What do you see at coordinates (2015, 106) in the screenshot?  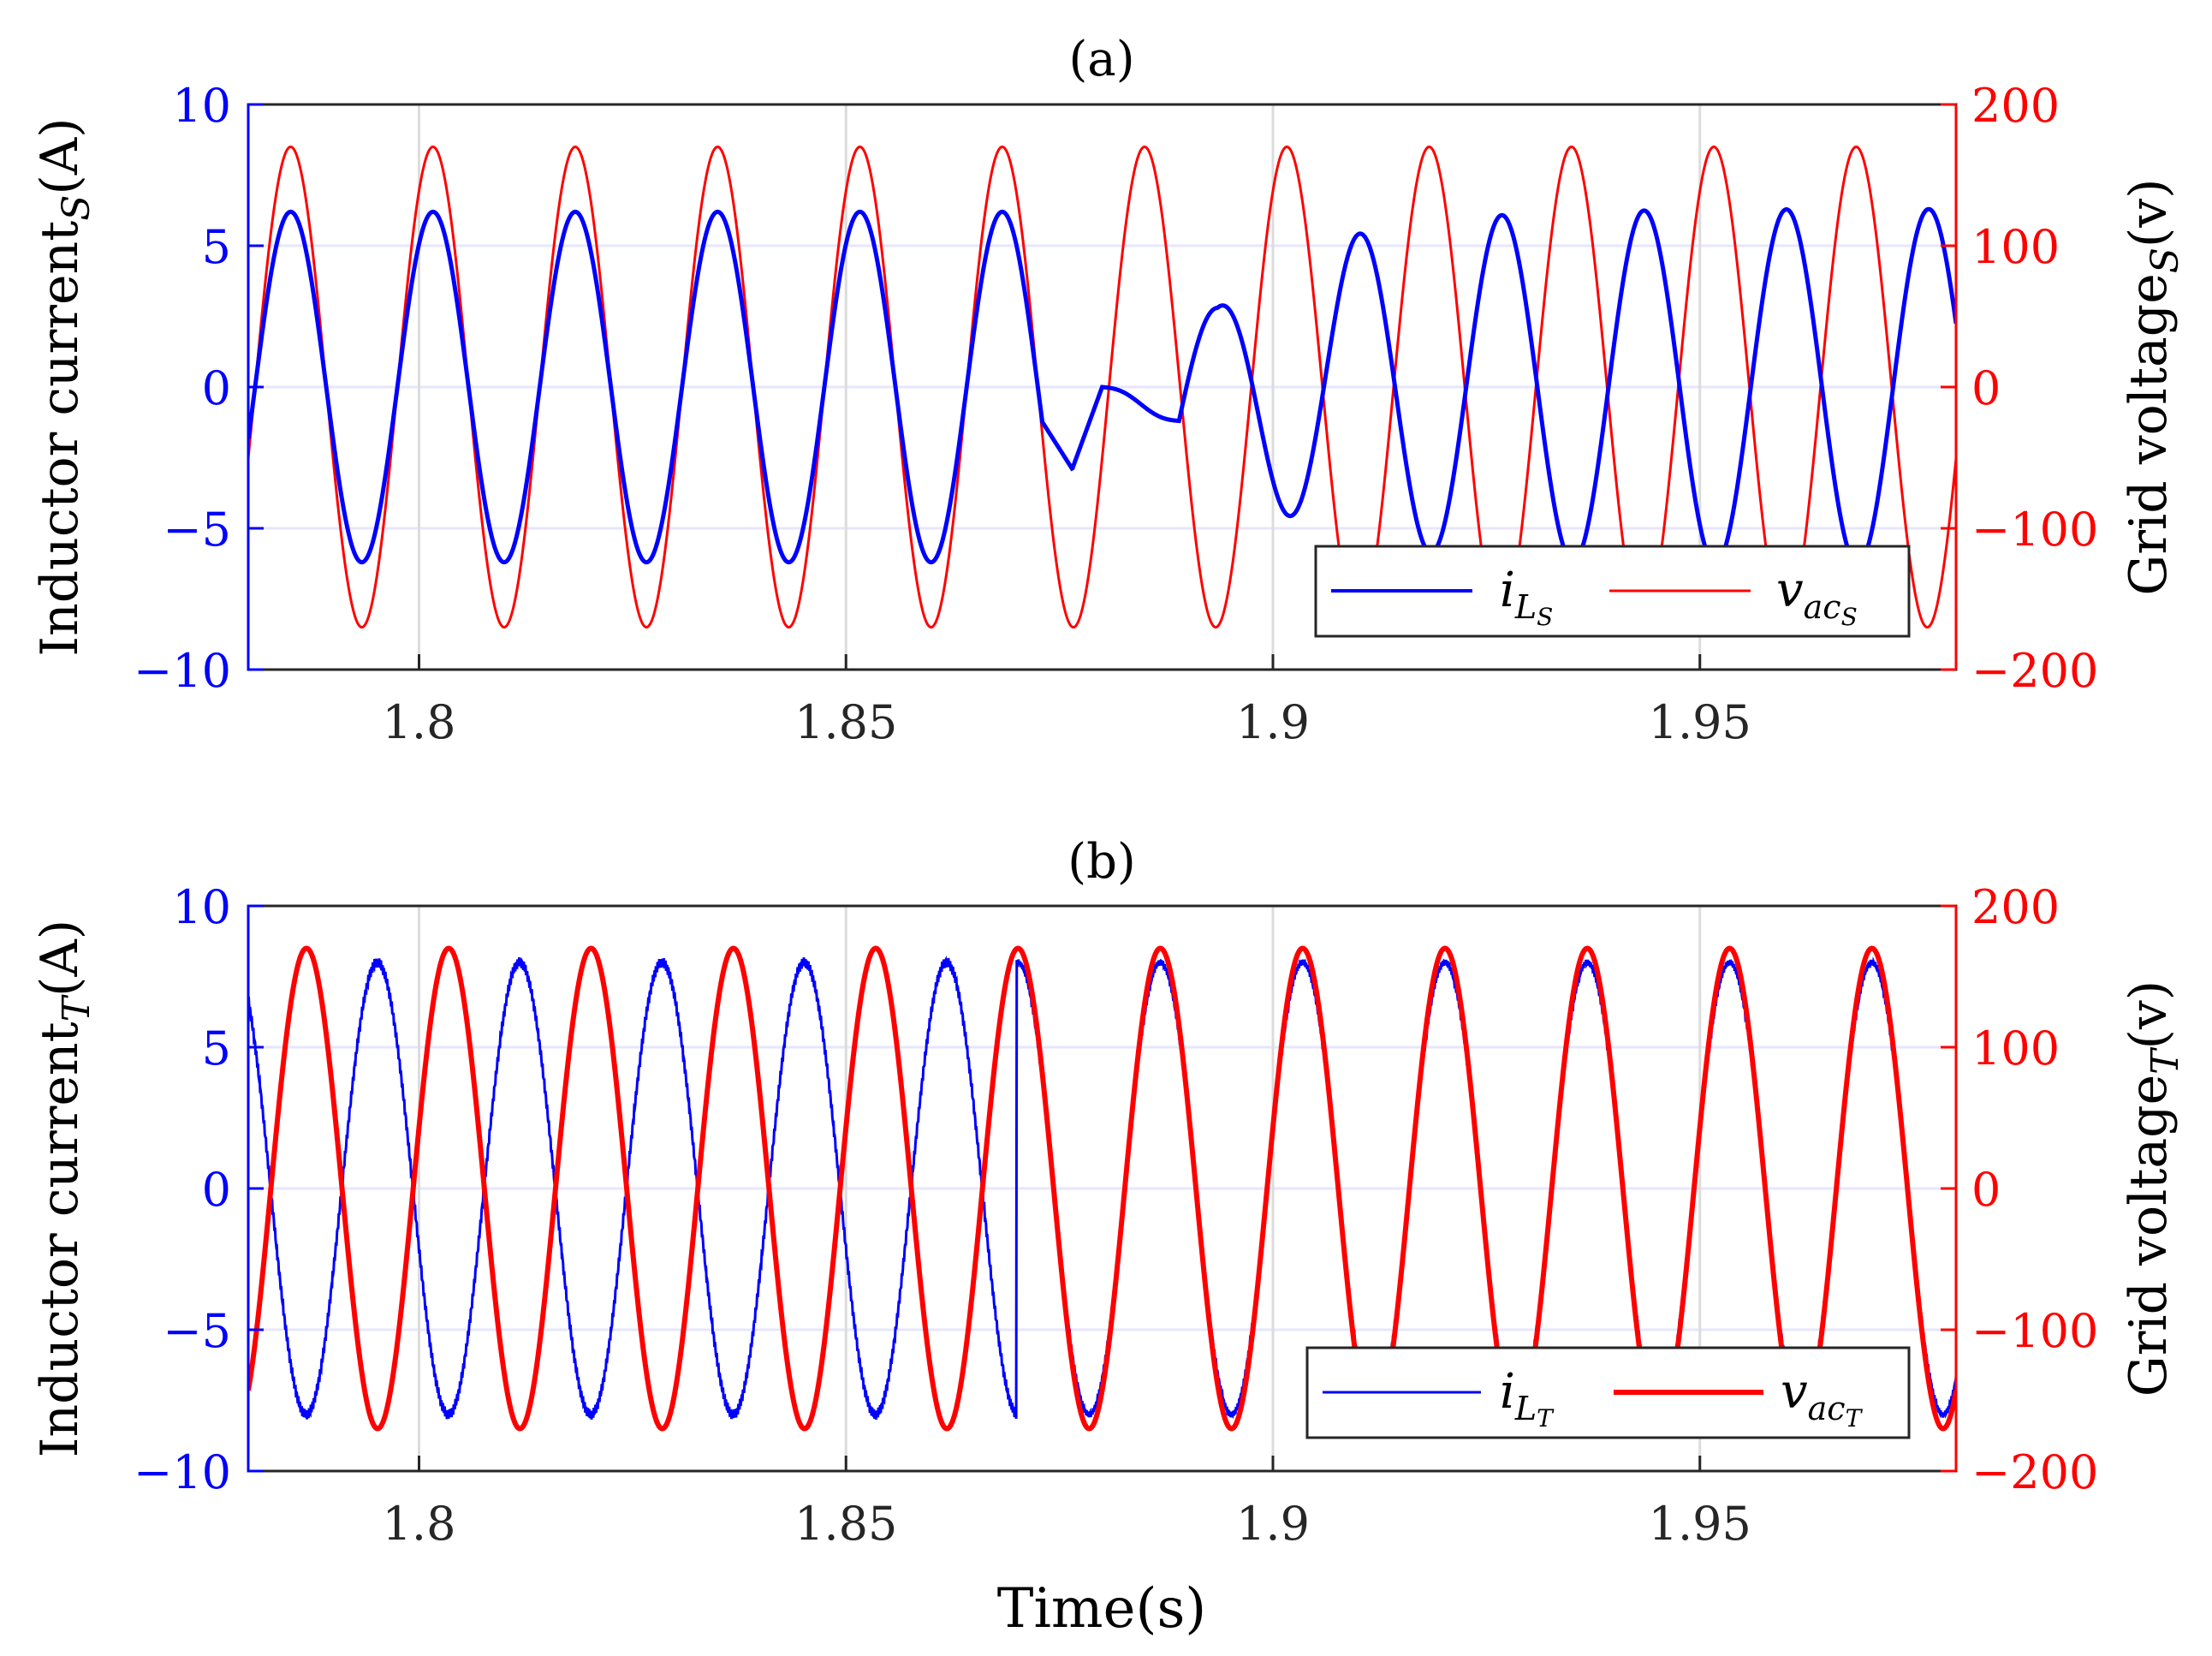 I see `panel-a-right-tick-label-0: 200` at bounding box center [2015, 106].